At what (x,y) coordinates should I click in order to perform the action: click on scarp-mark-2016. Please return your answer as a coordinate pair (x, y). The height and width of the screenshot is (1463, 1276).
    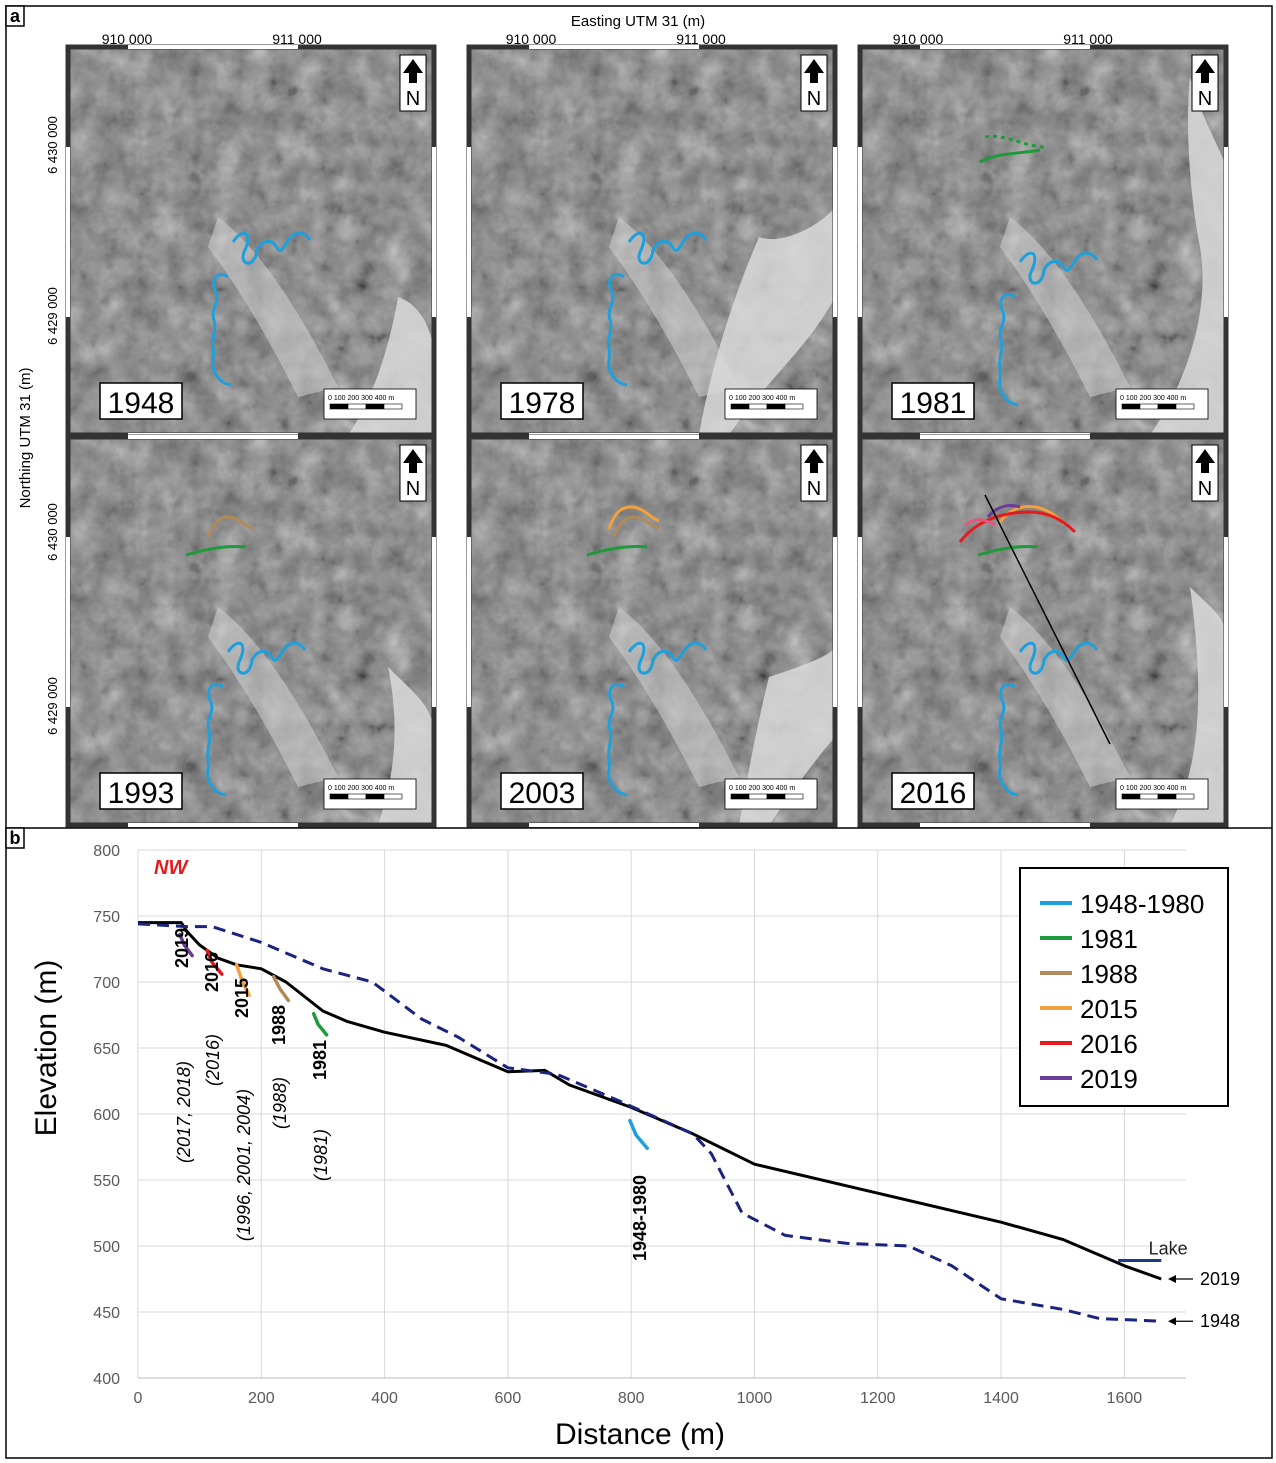
    Looking at the image, I should click on (214, 962).